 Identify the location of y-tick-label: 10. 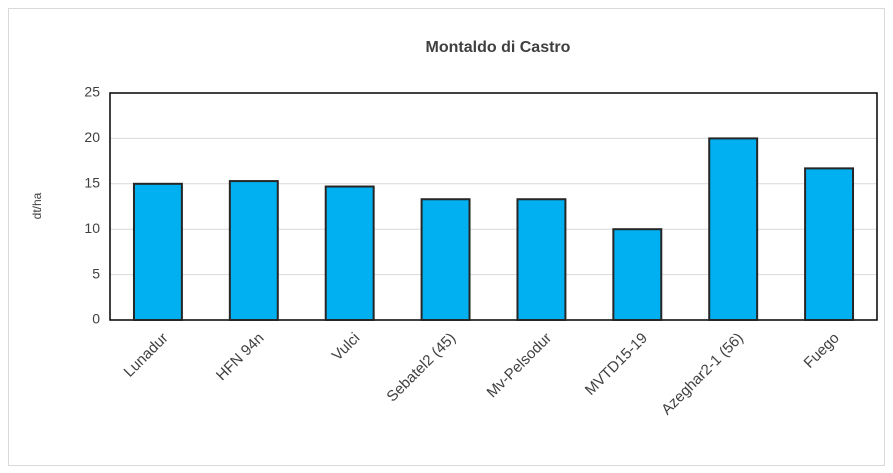
(92, 228).